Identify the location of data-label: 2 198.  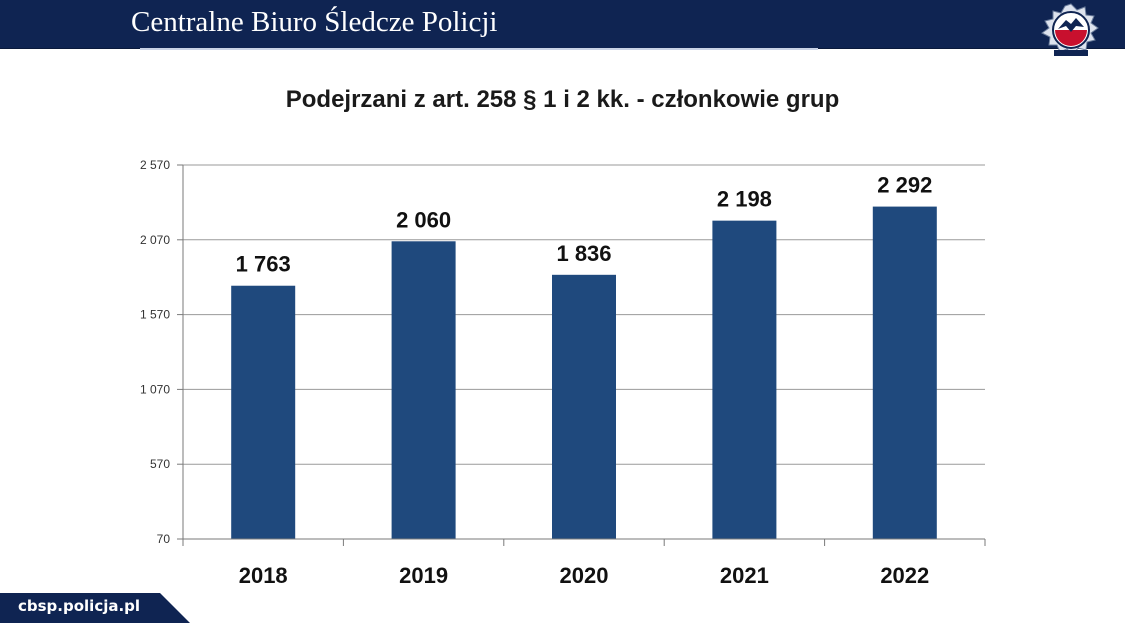
(744, 199).